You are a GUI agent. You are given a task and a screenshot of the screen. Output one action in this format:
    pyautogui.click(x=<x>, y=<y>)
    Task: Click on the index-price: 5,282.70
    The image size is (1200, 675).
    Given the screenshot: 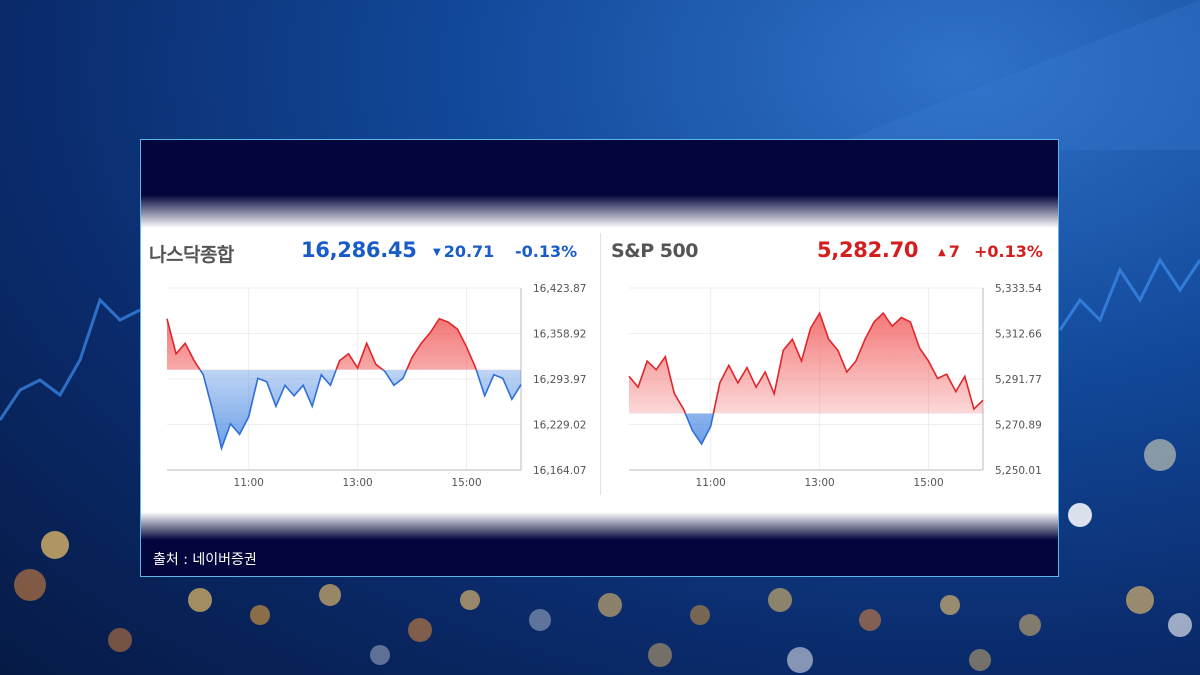 What is the action you would take?
    pyautogui.click(x=868, y=250)
    